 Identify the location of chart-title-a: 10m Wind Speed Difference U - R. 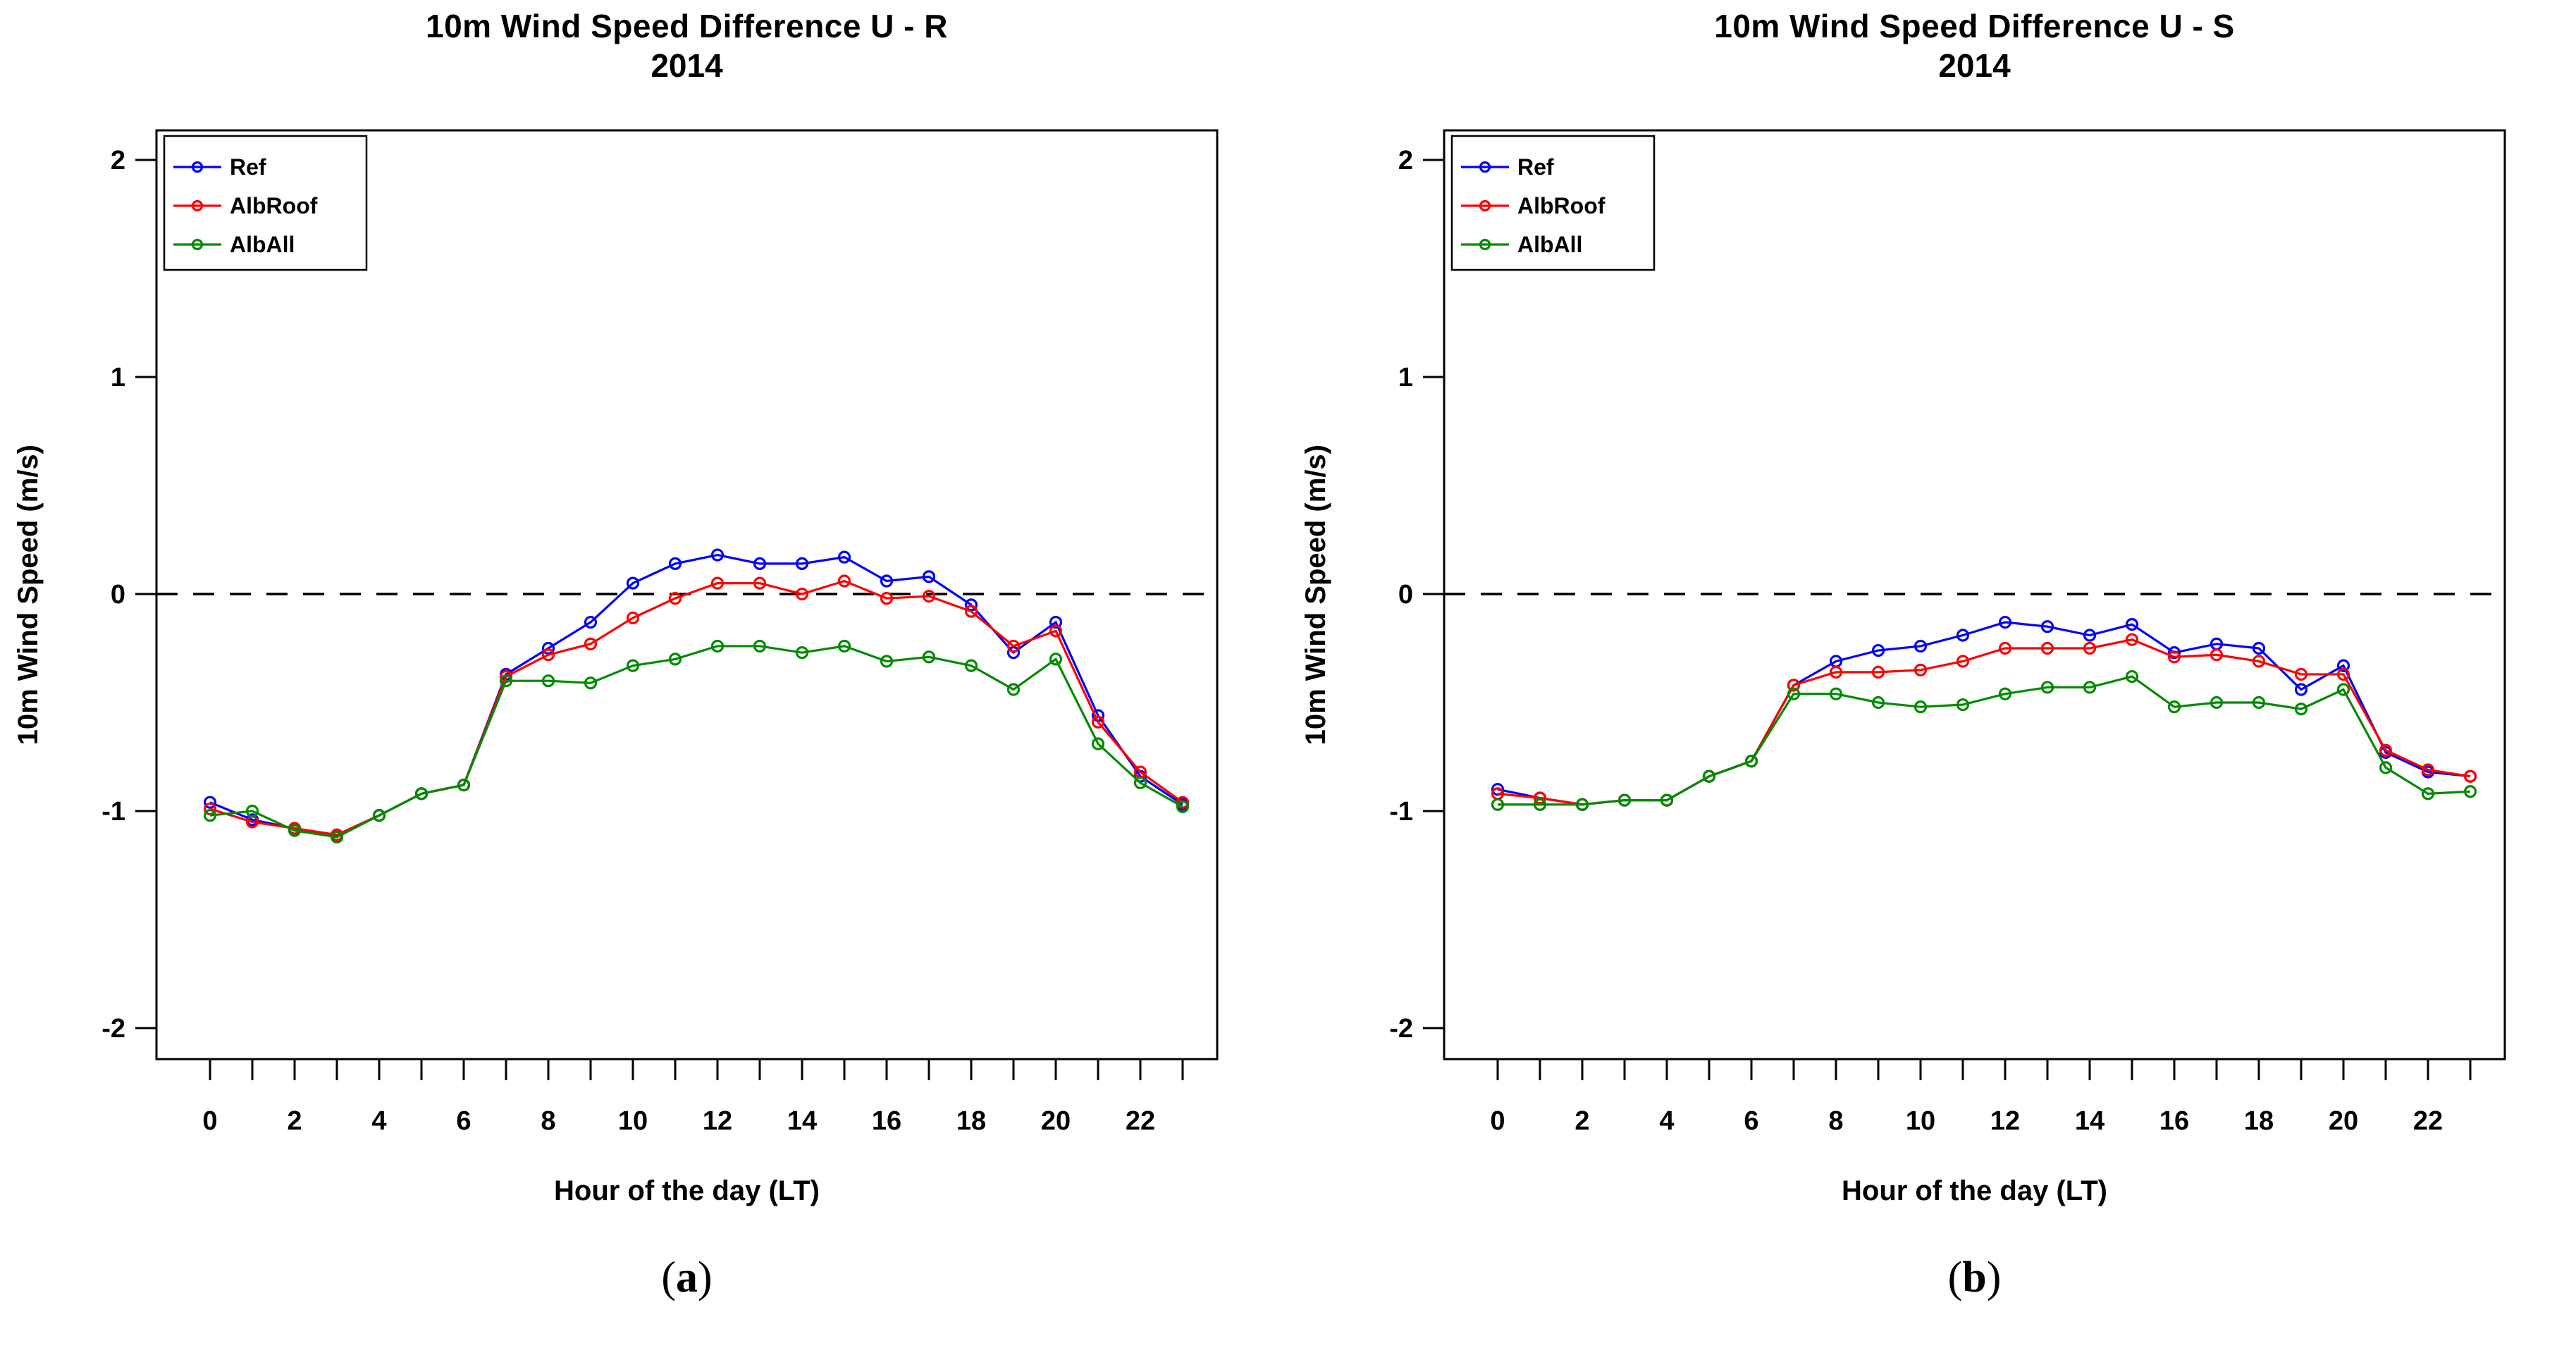
(687, 26).